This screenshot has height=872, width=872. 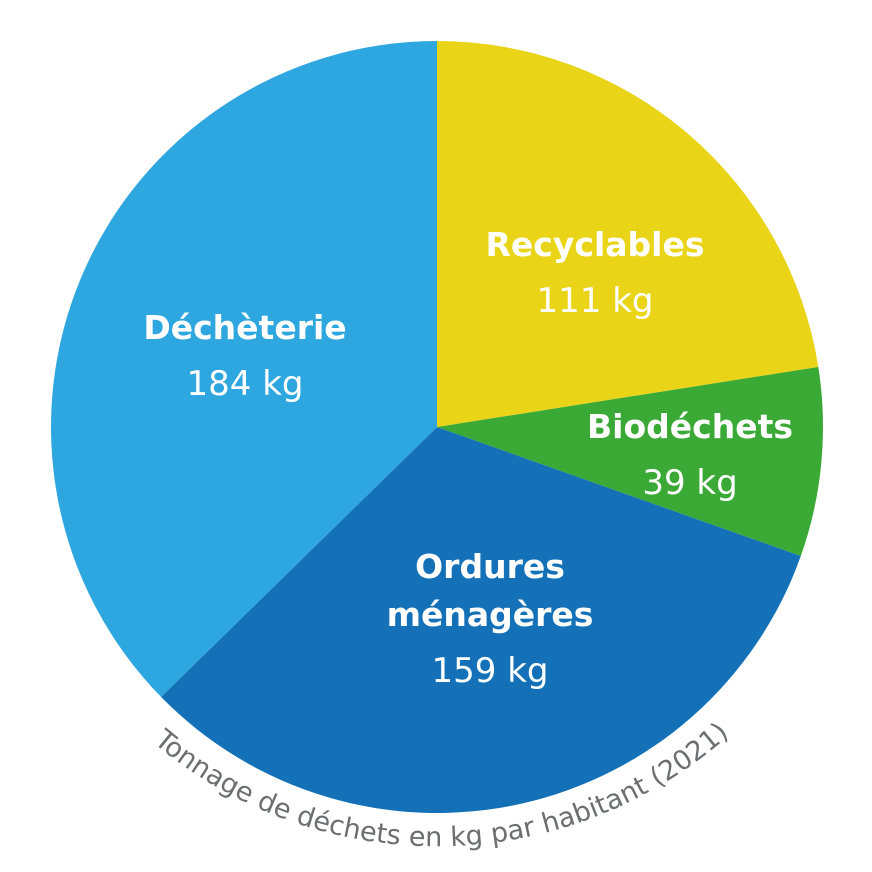 I want to click on slice-value-decheterie: 184 kg, so click(x=245, y=384).